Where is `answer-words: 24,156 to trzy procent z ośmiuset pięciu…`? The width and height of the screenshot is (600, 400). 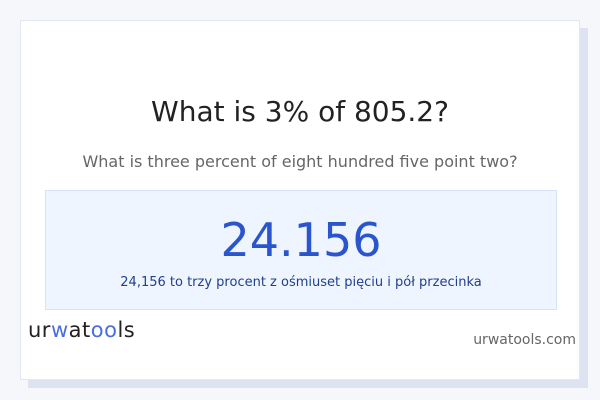 answer-words: 24,156 to trzy procent z ośmiuset pięciu… is located at coordinates (301, 282).